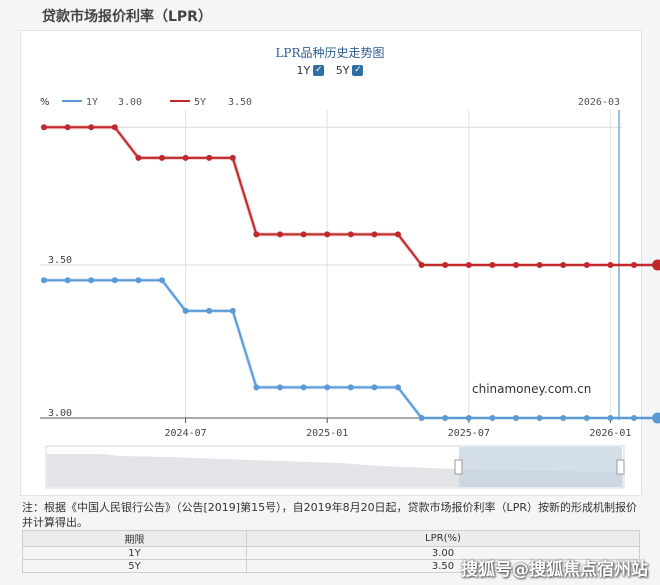 The width and height of the screenshot is (660, 585). Describe the element at coordinates (200, 102) in the screenshot. I see `legend-5y-name: 5Y` at that location.